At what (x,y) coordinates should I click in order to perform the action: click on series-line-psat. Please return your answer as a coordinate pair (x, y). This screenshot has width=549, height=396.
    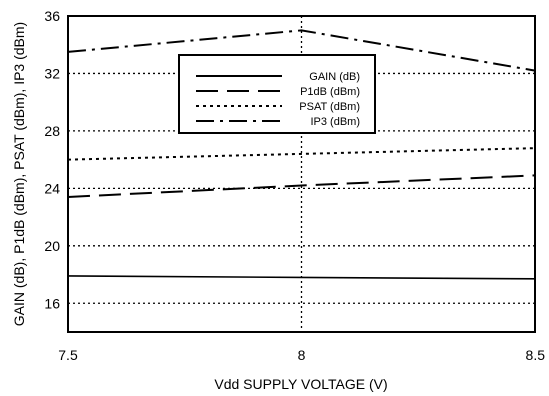
    Looking at the image, I should click on (301, 154).